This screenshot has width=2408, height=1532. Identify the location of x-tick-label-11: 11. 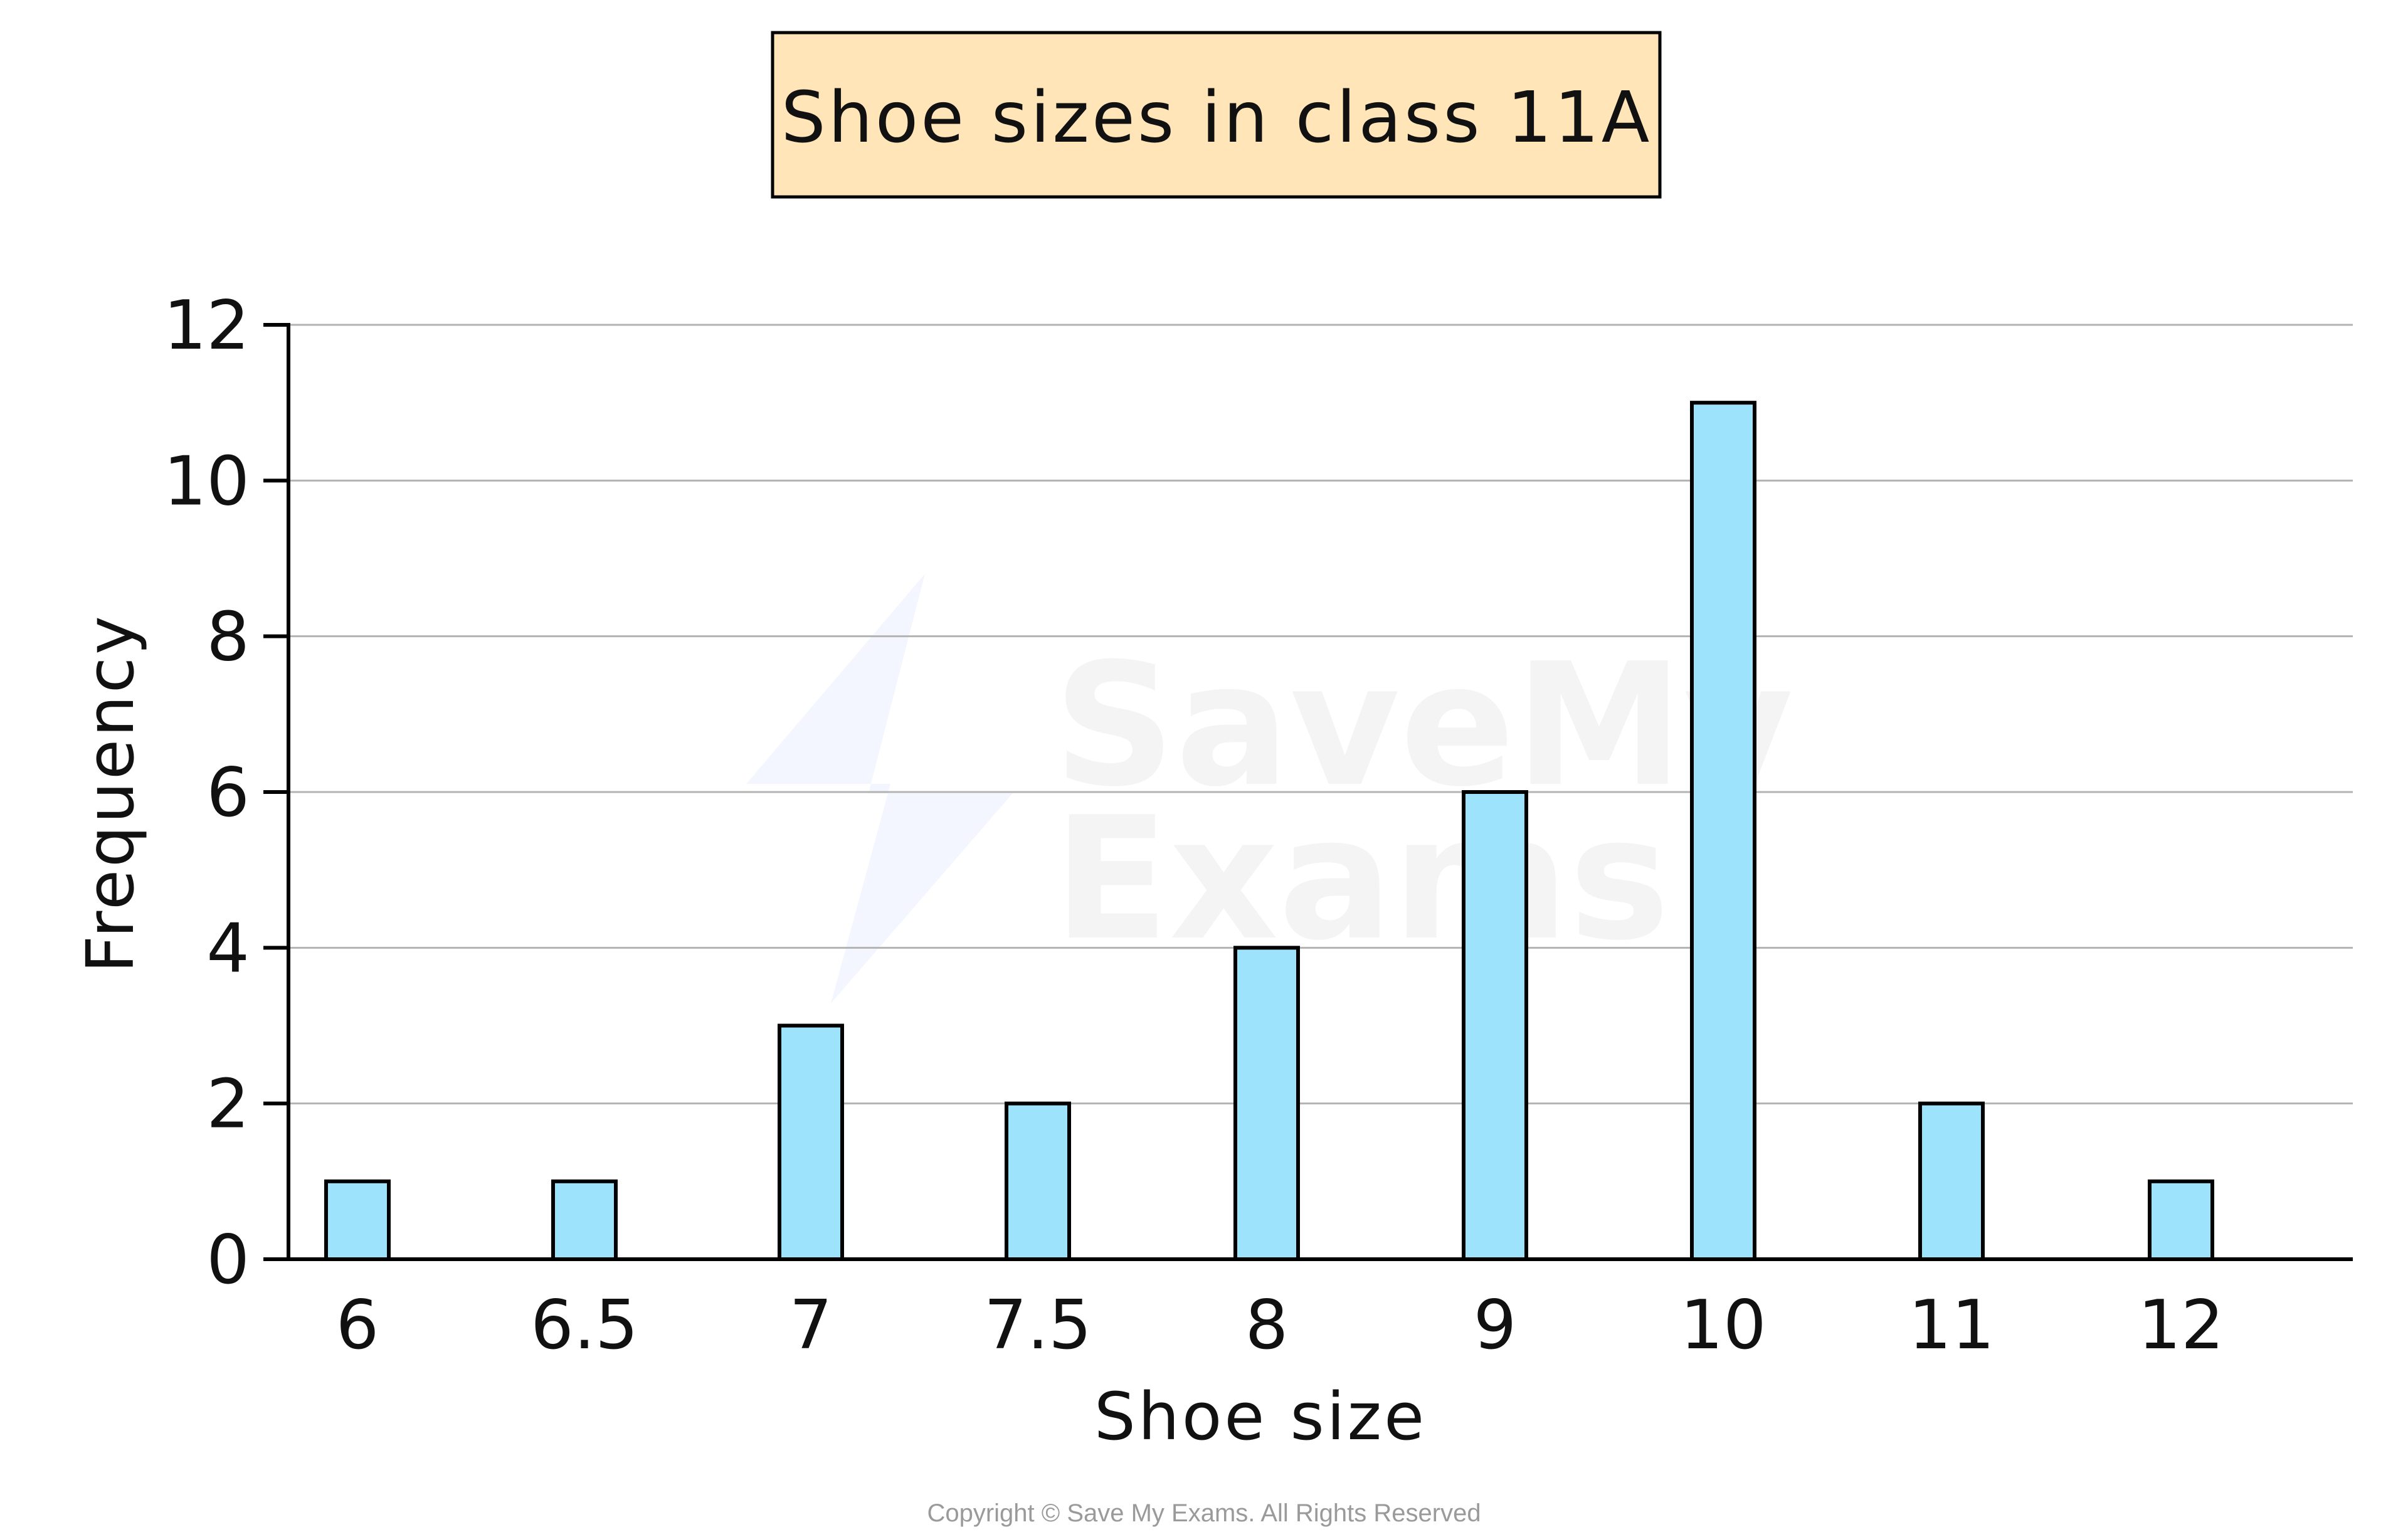
(1951, 1325).